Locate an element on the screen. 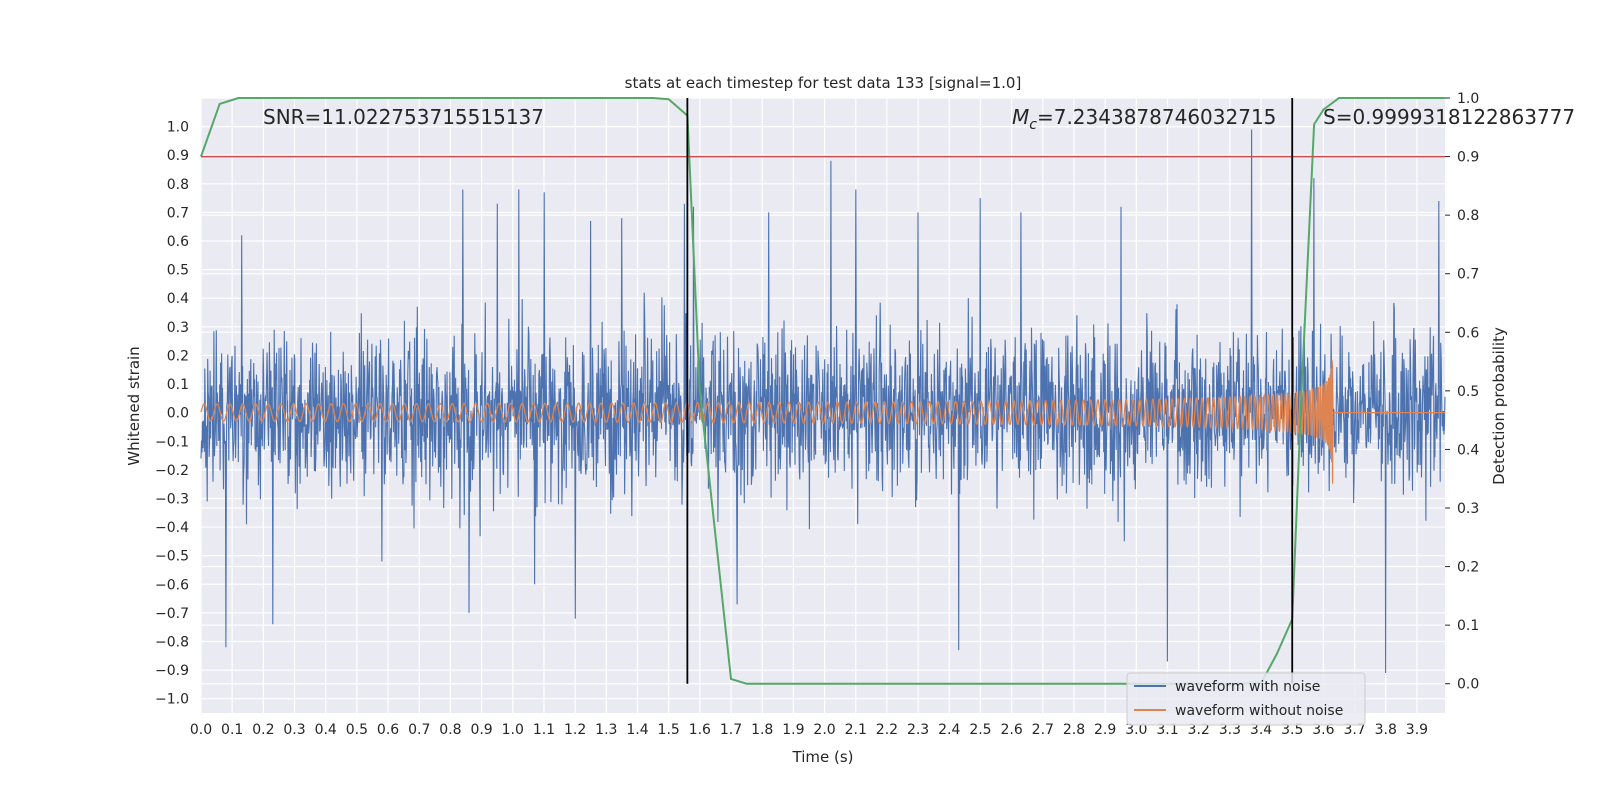 Image resolution: width=1600 pixels, height=800 pixels. legend-box is located at coordinates (1246, 699).